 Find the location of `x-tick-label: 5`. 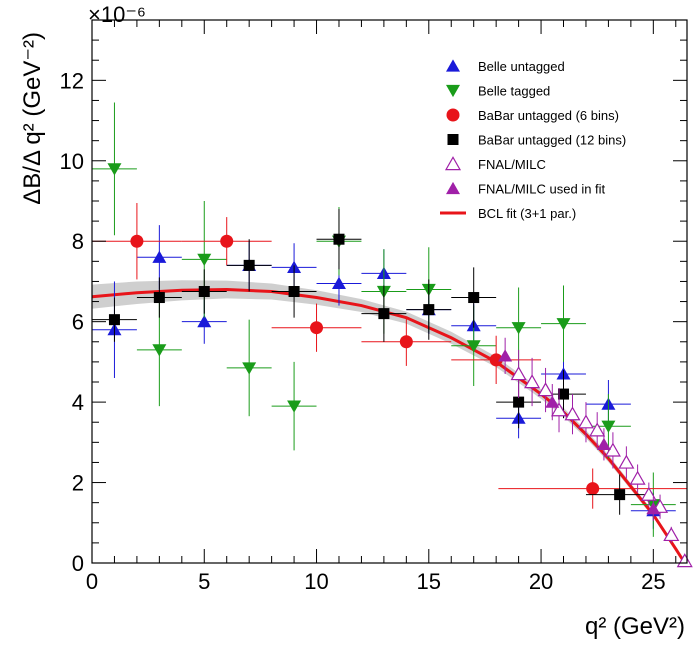

x-tick-label: 5 is located at coordinates (204, 581).